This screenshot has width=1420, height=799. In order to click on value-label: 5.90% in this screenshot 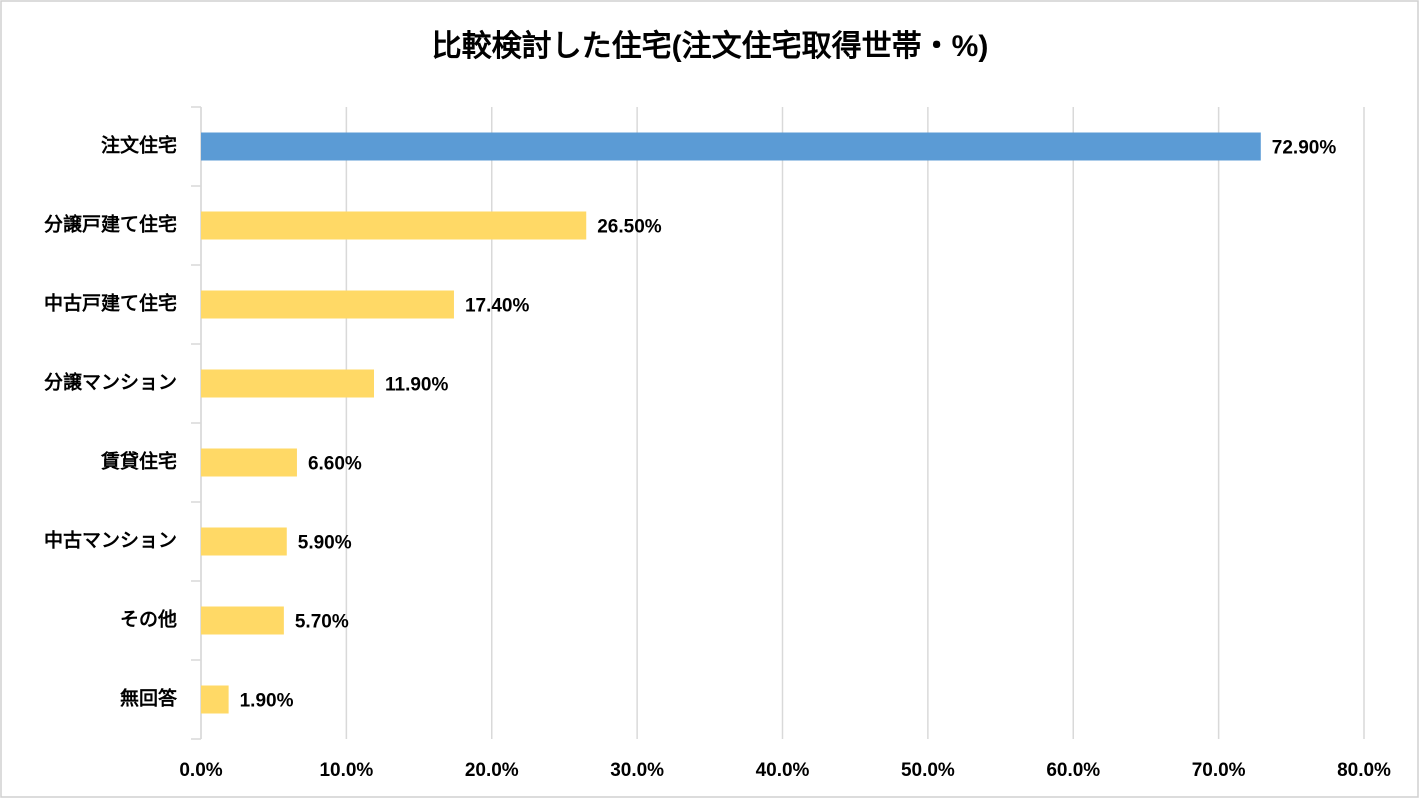, I will do `click(325, 543)`.